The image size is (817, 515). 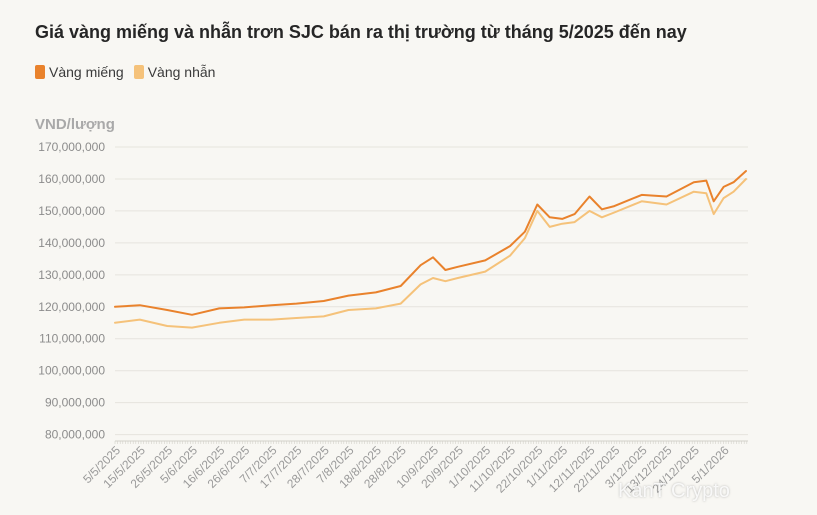 What do you see at coordinates (75, 435) in the screenshot?
I see `y-tick-label: 80,000,000` at bounding box center [75, 435].